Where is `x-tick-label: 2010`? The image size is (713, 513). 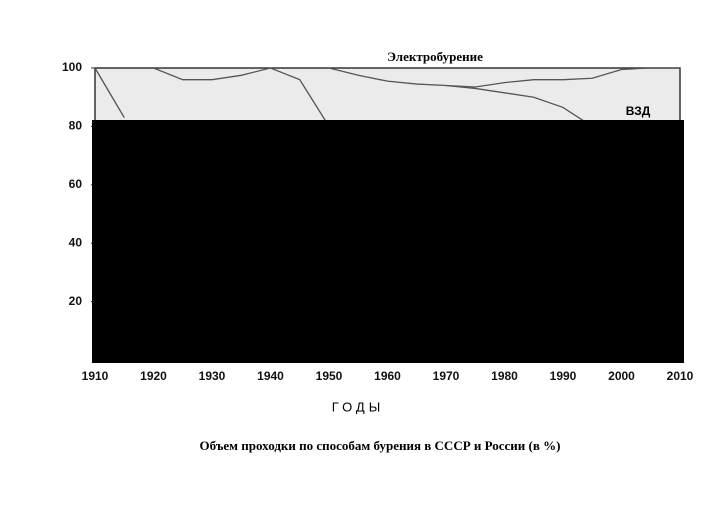
x-tick-label: 2010 is located at coordinates (680, 376).